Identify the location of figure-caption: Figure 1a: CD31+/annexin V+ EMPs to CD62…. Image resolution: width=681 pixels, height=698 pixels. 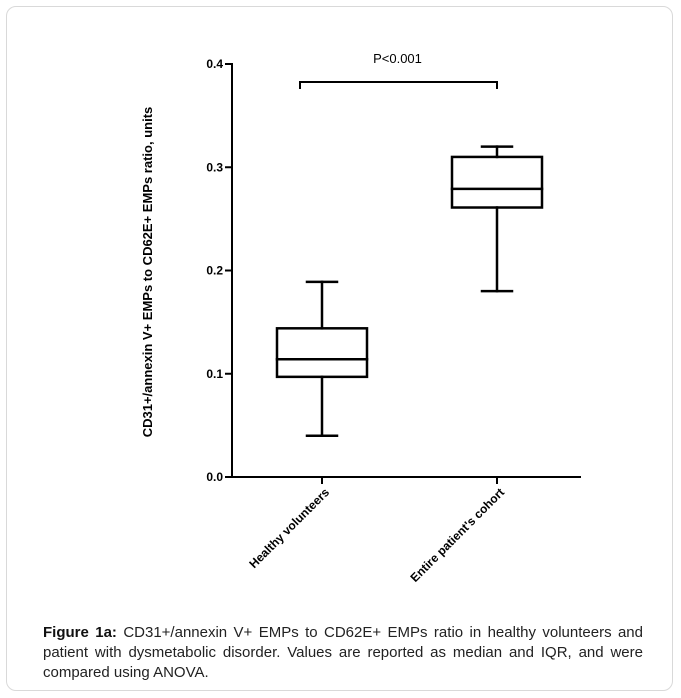
(343, 653).